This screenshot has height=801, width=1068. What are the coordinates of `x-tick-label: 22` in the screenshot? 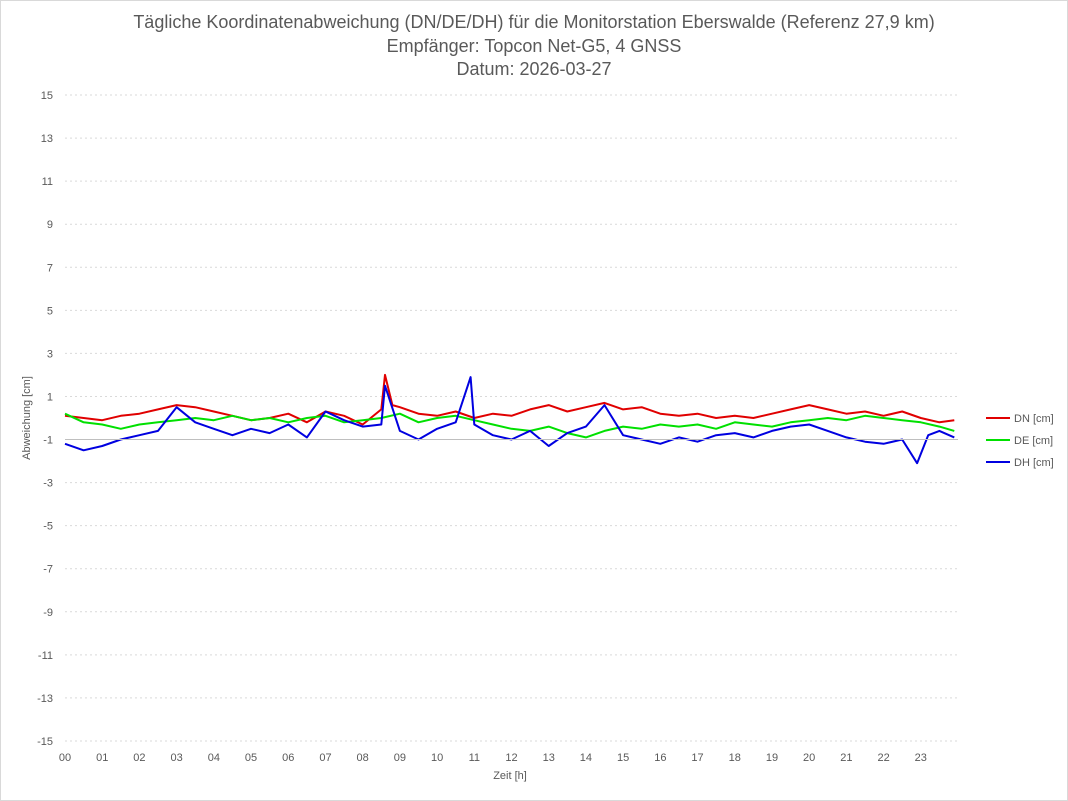 It's located at (883, 758).